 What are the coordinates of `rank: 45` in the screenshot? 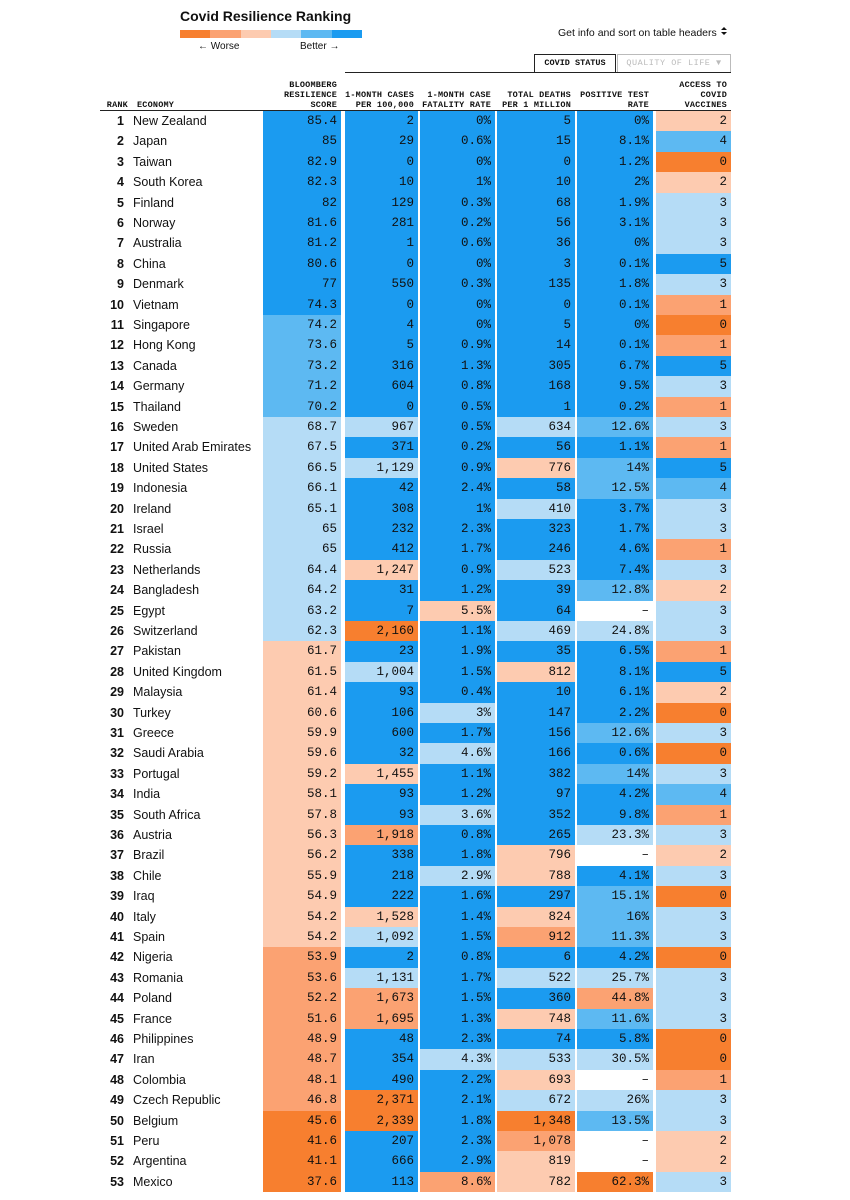 It's located at (117, 1018).